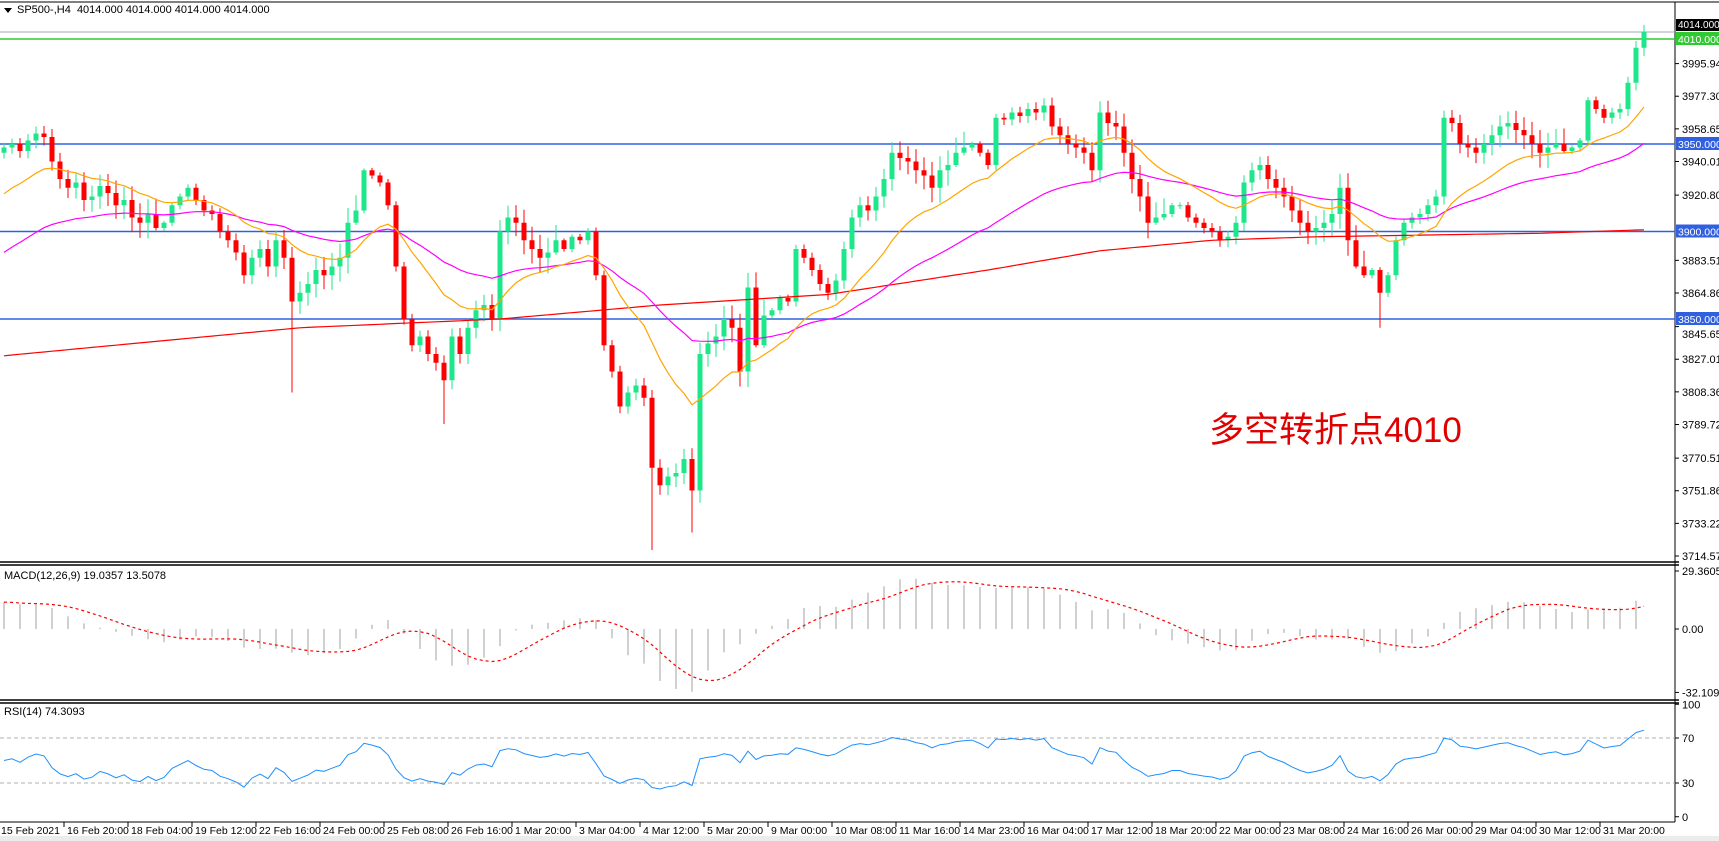  I want to click on price-tag-3950-bg, so click(1697, 143).